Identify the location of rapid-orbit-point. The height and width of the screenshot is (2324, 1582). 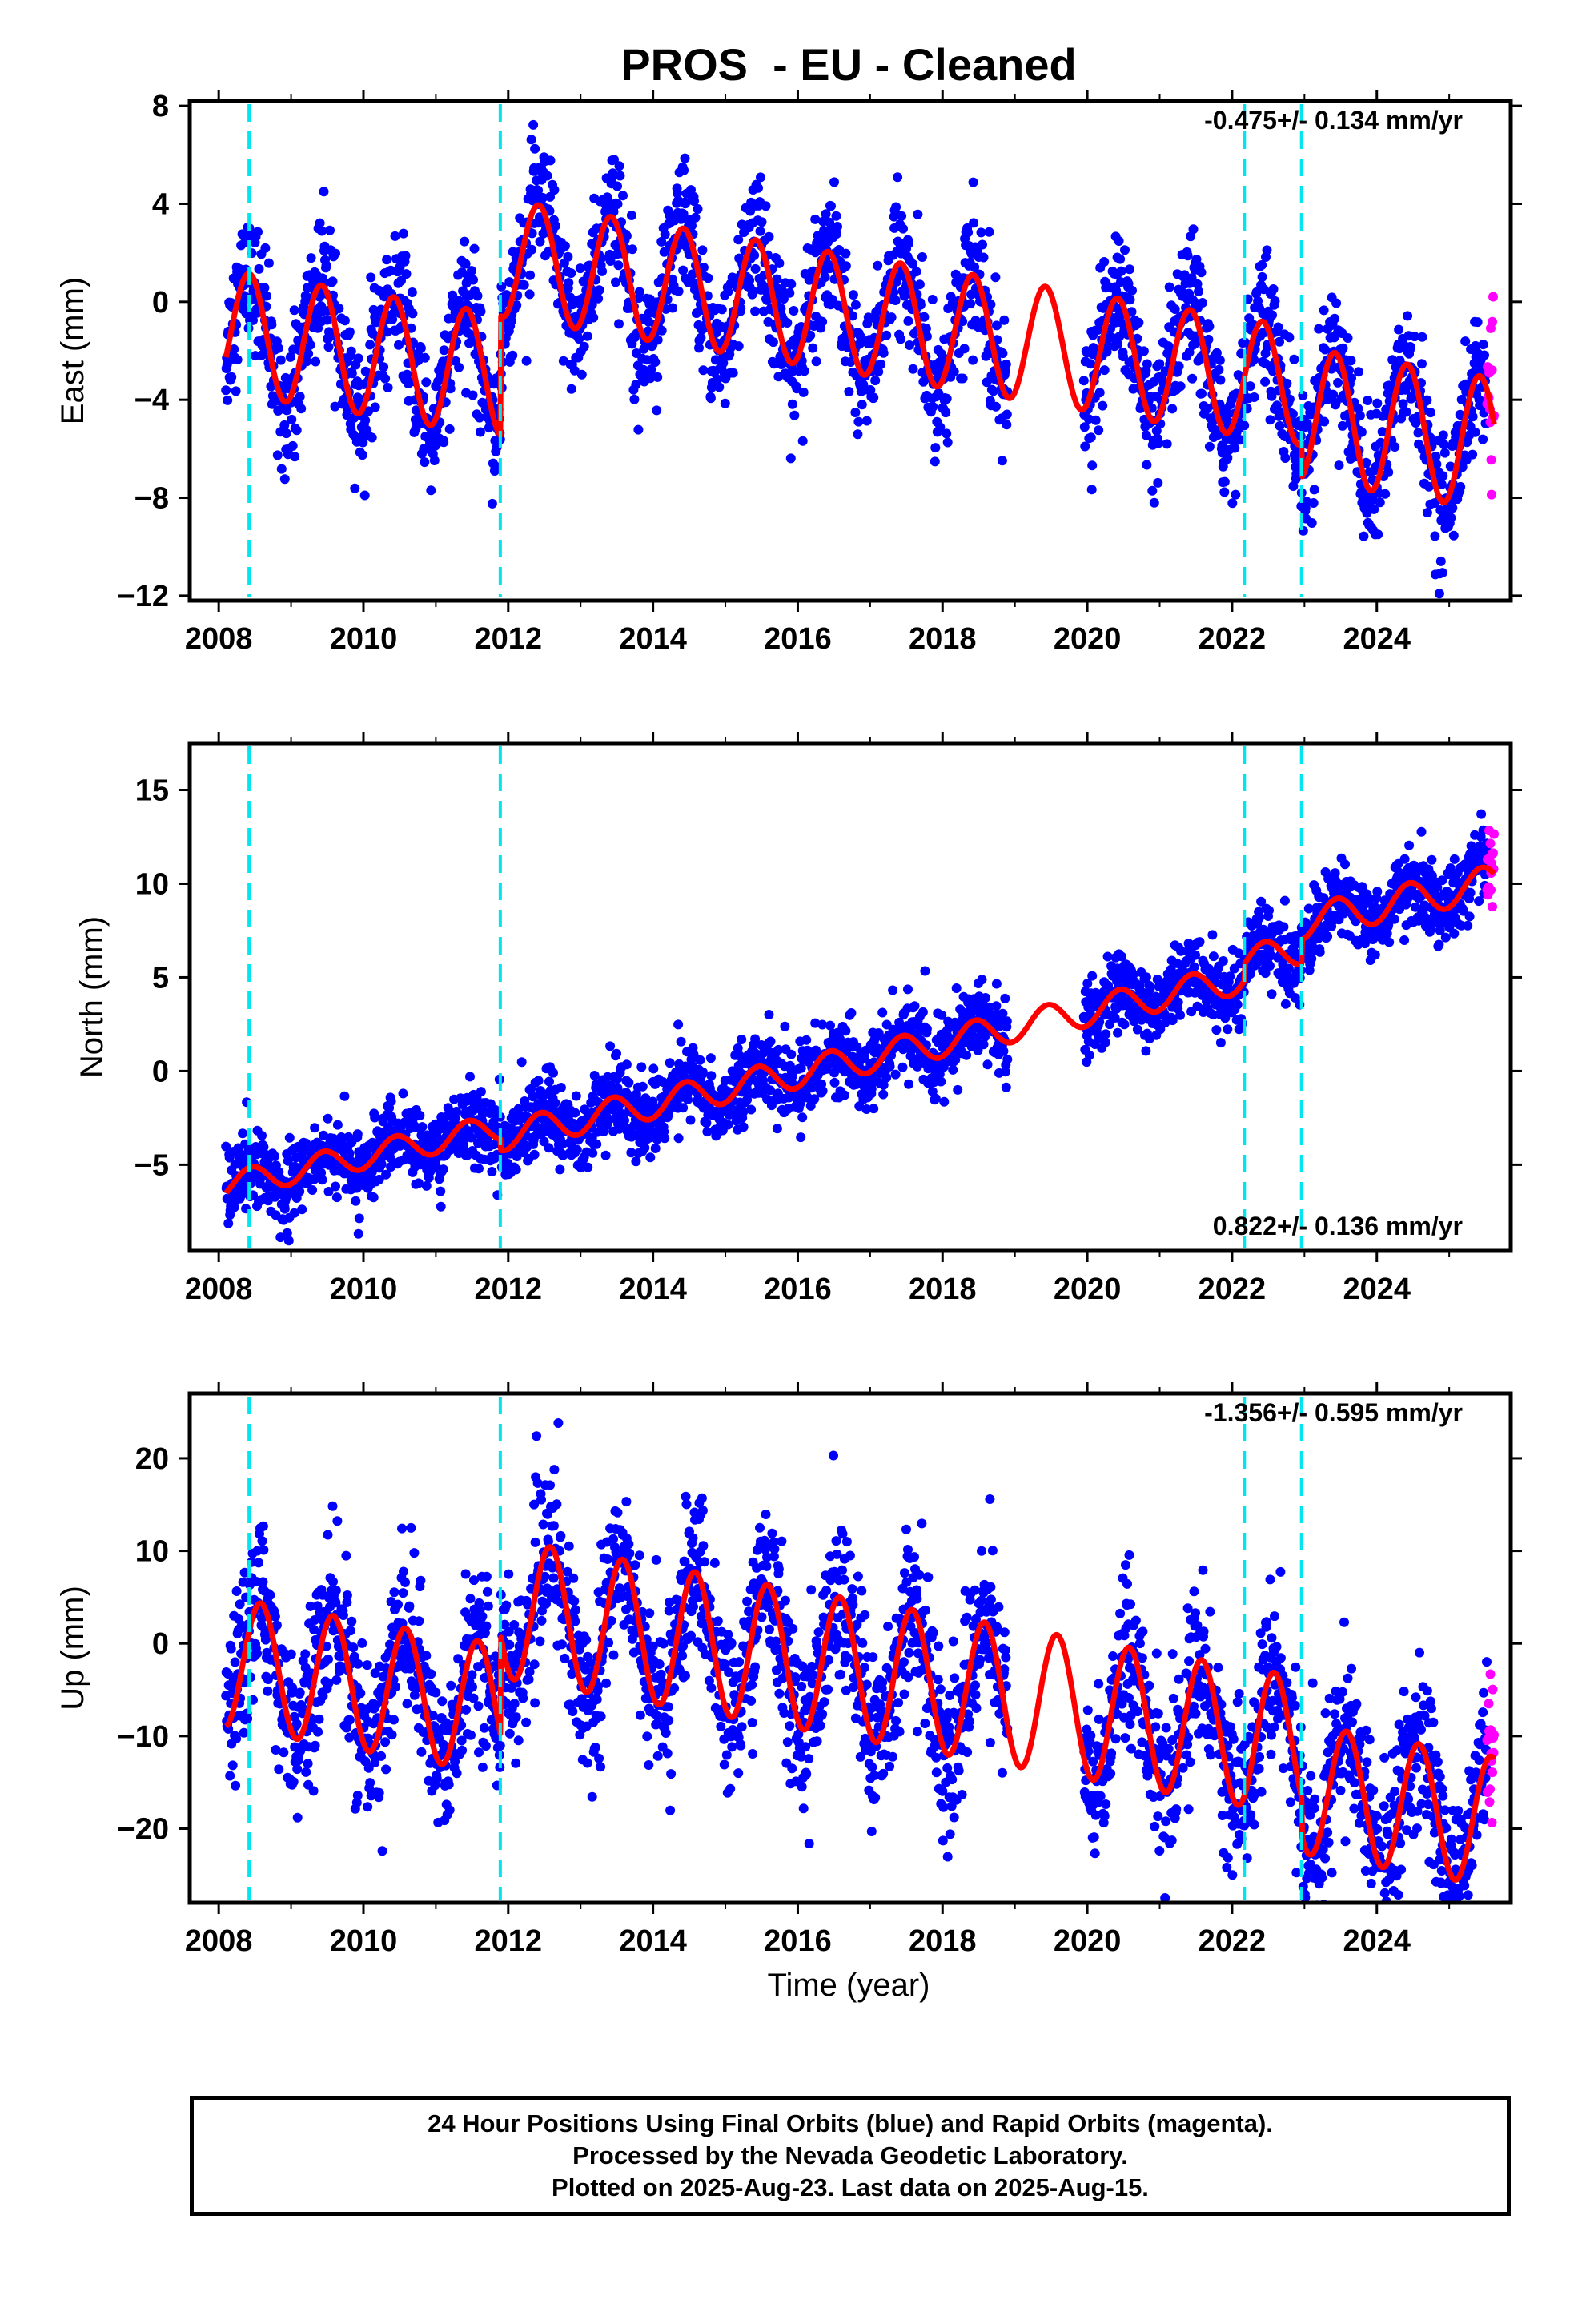
(1492, 321).